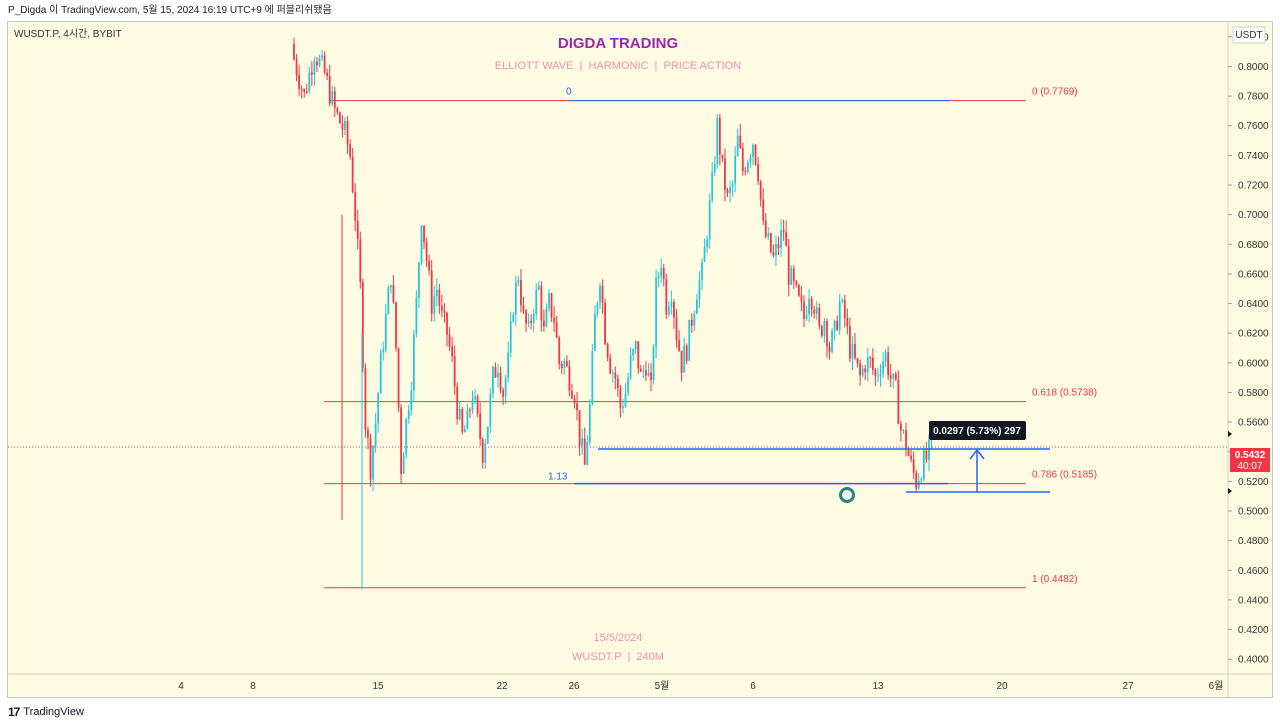 This screenshot has width=1280, height=725. What do you see at coordinates (53, 712) in the screenshot?
I see `brand-name: TradingView` at bounding box center [53, 712].